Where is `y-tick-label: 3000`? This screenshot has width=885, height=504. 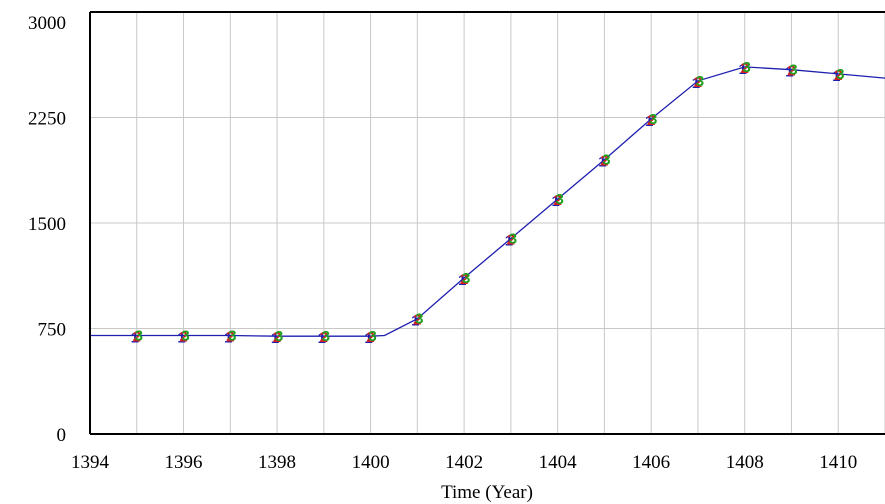 y-tick-label: 3000 is located at coordinates (47, 23).